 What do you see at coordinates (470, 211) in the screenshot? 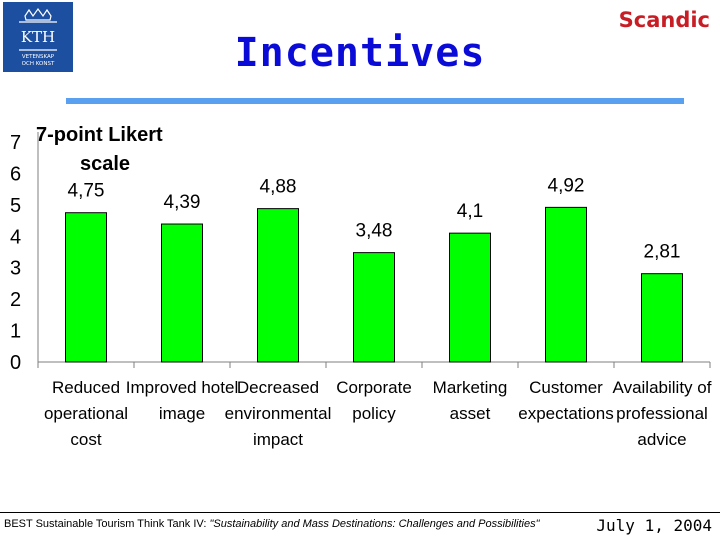
I see `bar-value-label: 4,1` at bounding box center [470, 211].